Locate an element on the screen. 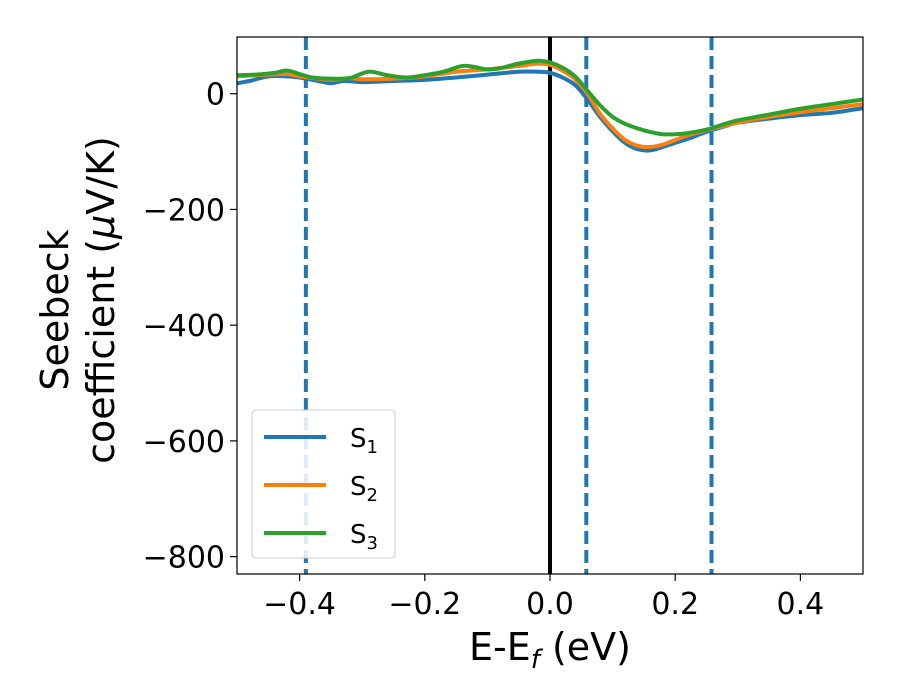 This screenshot has height=700, width=900. legend-label-s3: S3 is located at coordinates (364, 537).